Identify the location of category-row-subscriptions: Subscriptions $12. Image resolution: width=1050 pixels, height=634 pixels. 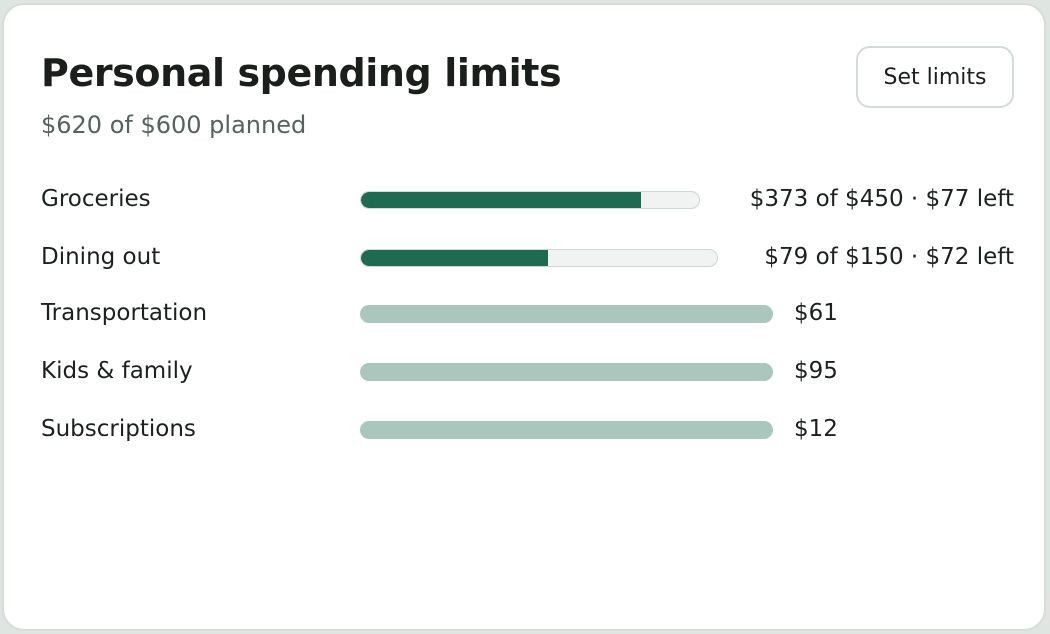
(526, 430).